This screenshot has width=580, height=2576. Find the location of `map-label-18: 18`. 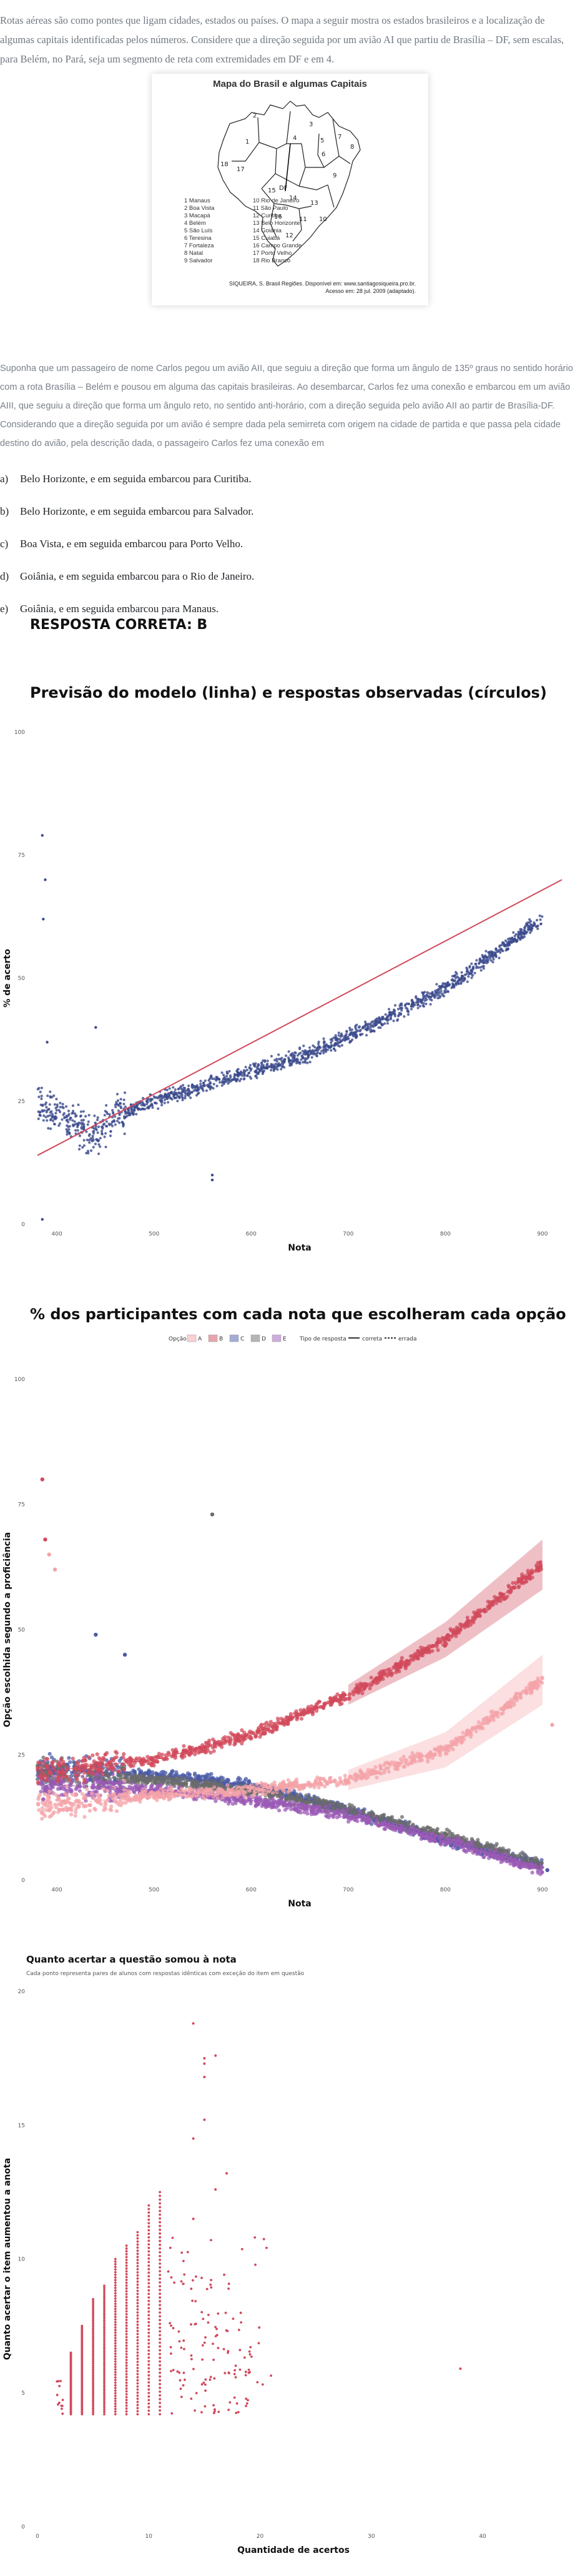

map-label-18: 18 is located at coordinates (224, 164).